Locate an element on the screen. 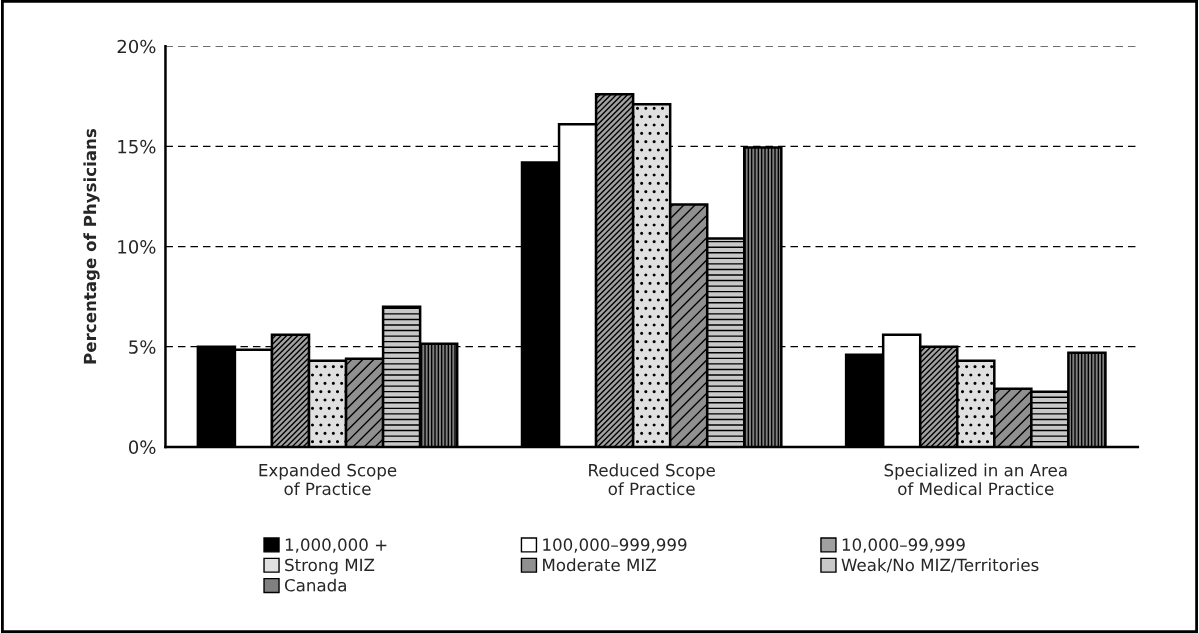 This screenshot has height=633, width=1199. legend-label: 100,000–999,999 is located at coordinates (615, 545).